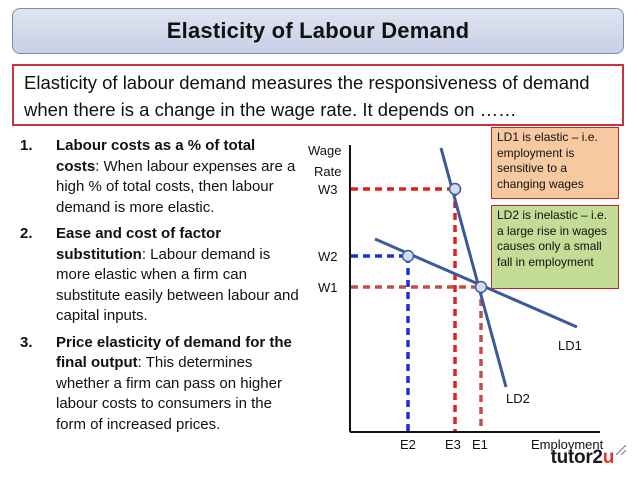 This screenshot has width=638, height=479. Describe the element at coordinates (327, 171) in the screenshot. I see `y-axis-label-line2: Rate` at that location.